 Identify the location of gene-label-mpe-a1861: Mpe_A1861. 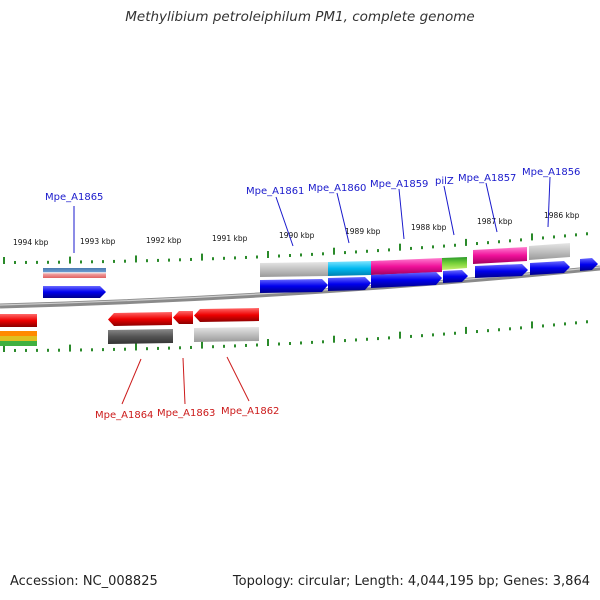
(275, 191).